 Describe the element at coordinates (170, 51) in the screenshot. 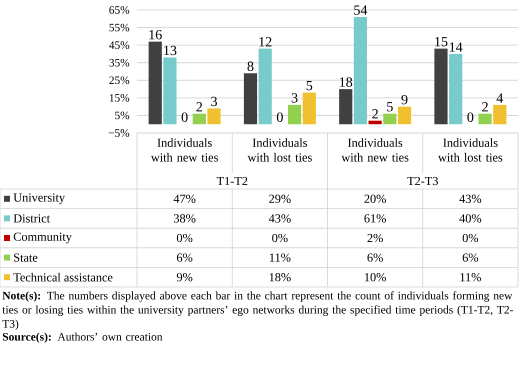

I see `annotation: 13` at that location.